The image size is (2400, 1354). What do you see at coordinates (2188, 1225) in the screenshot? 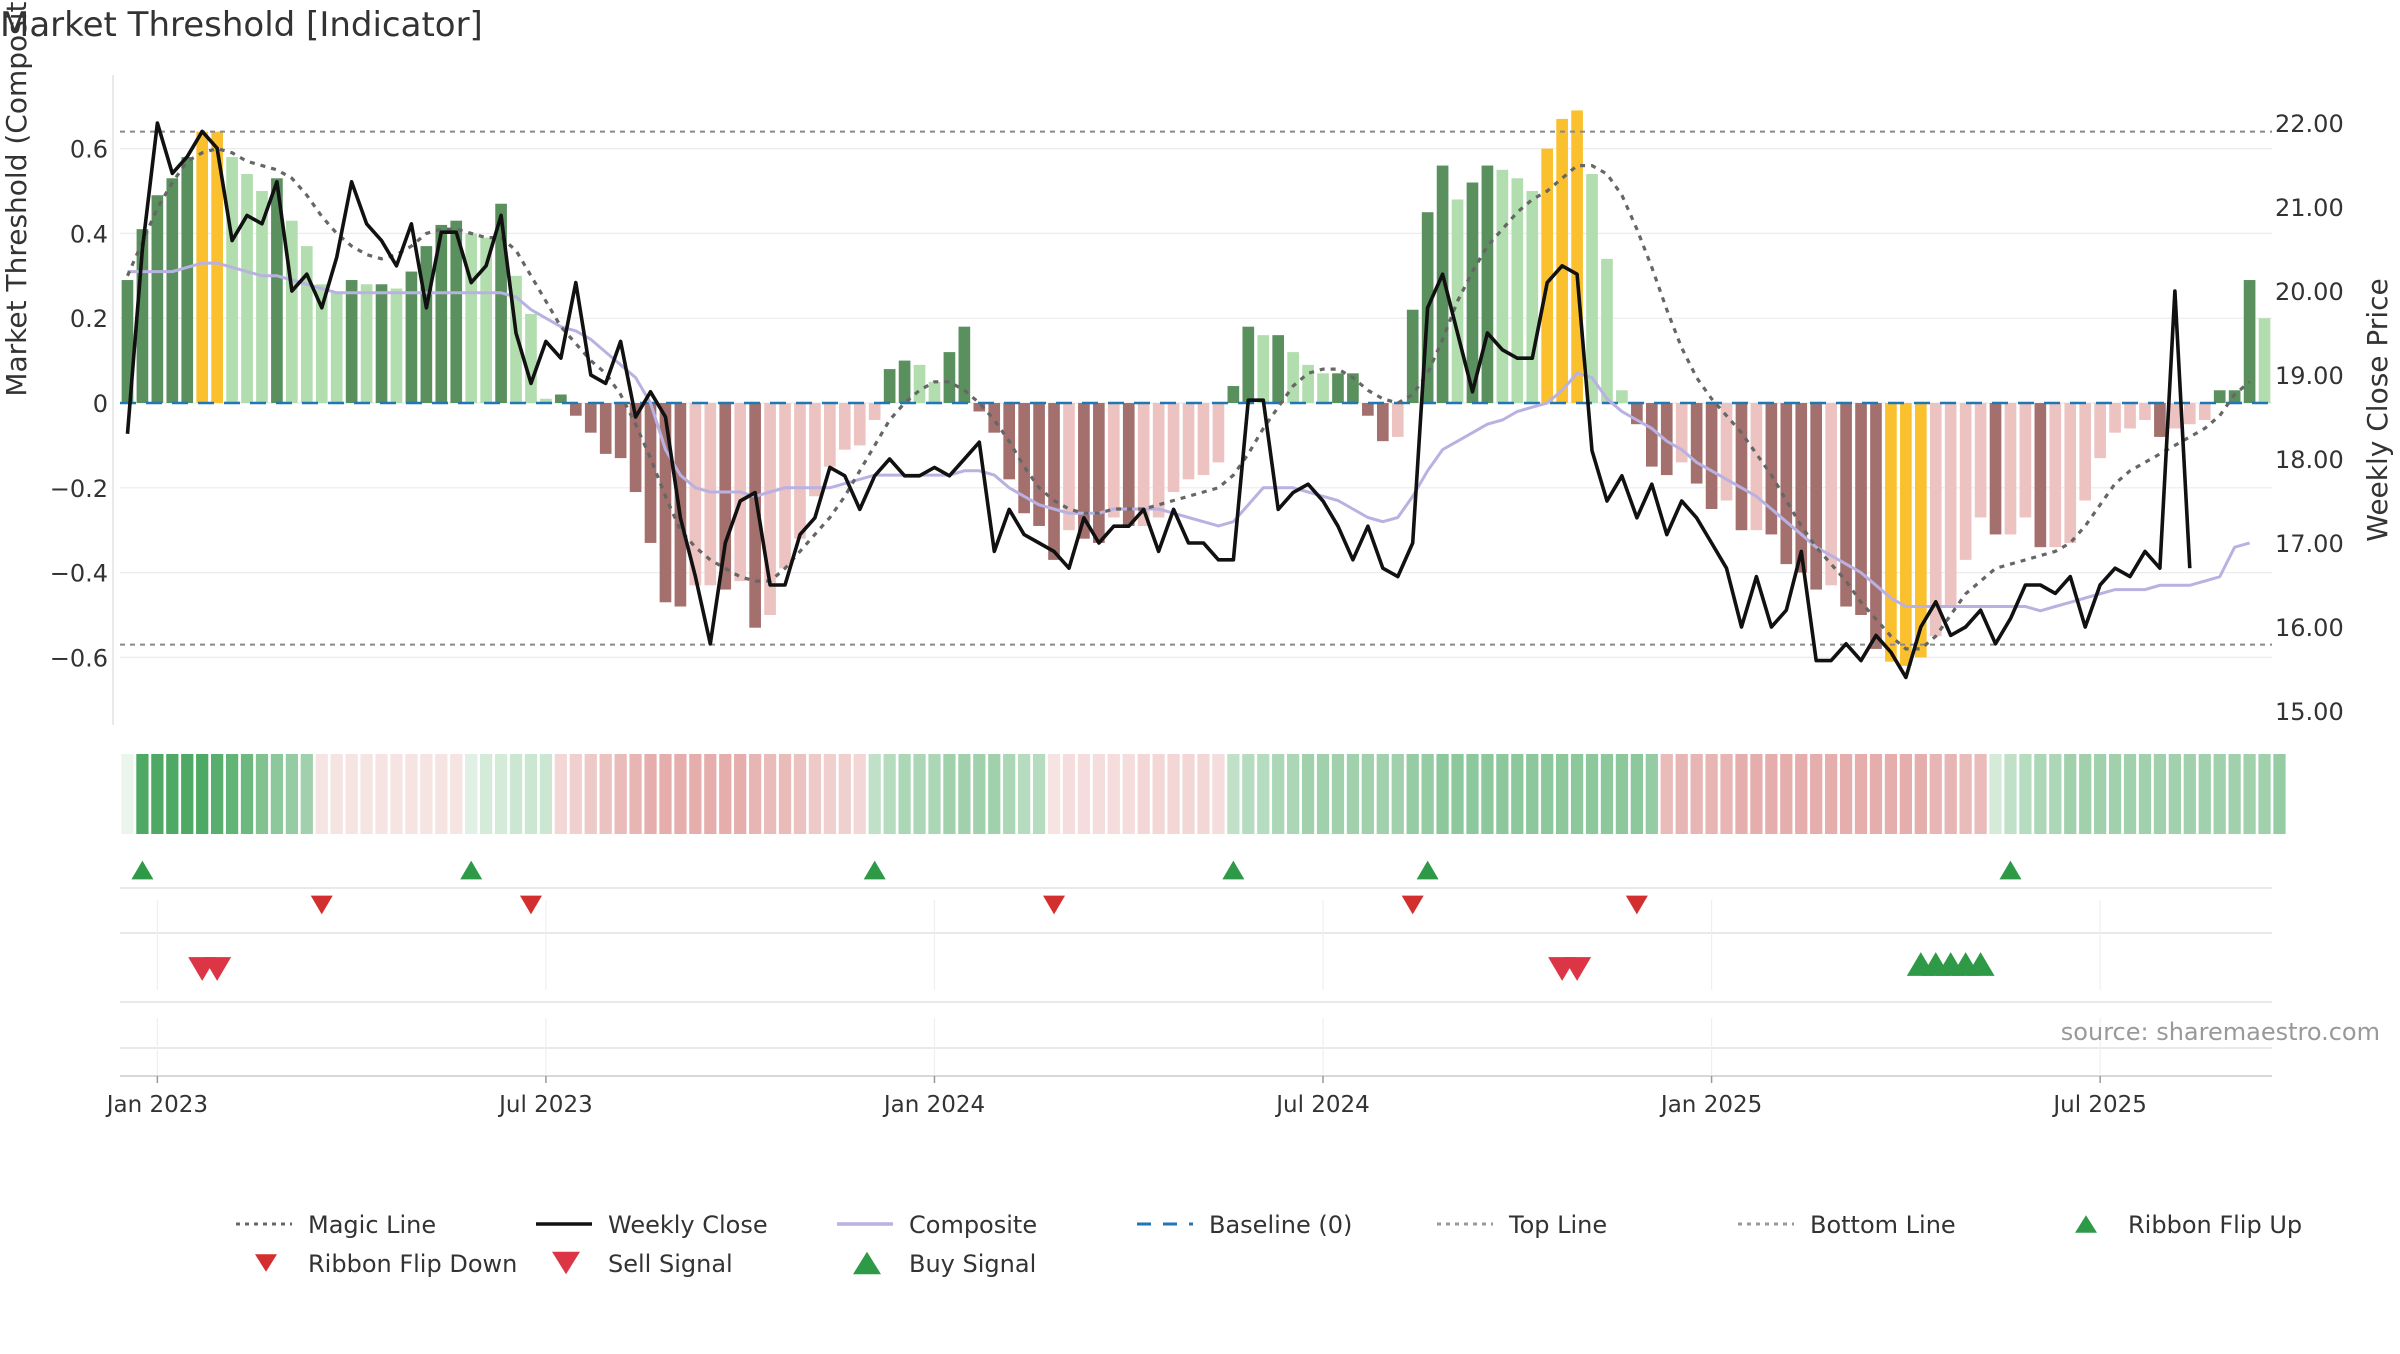
I see `legend-item: Ribbon Flip Up` at bounding box center [2188, 1225].